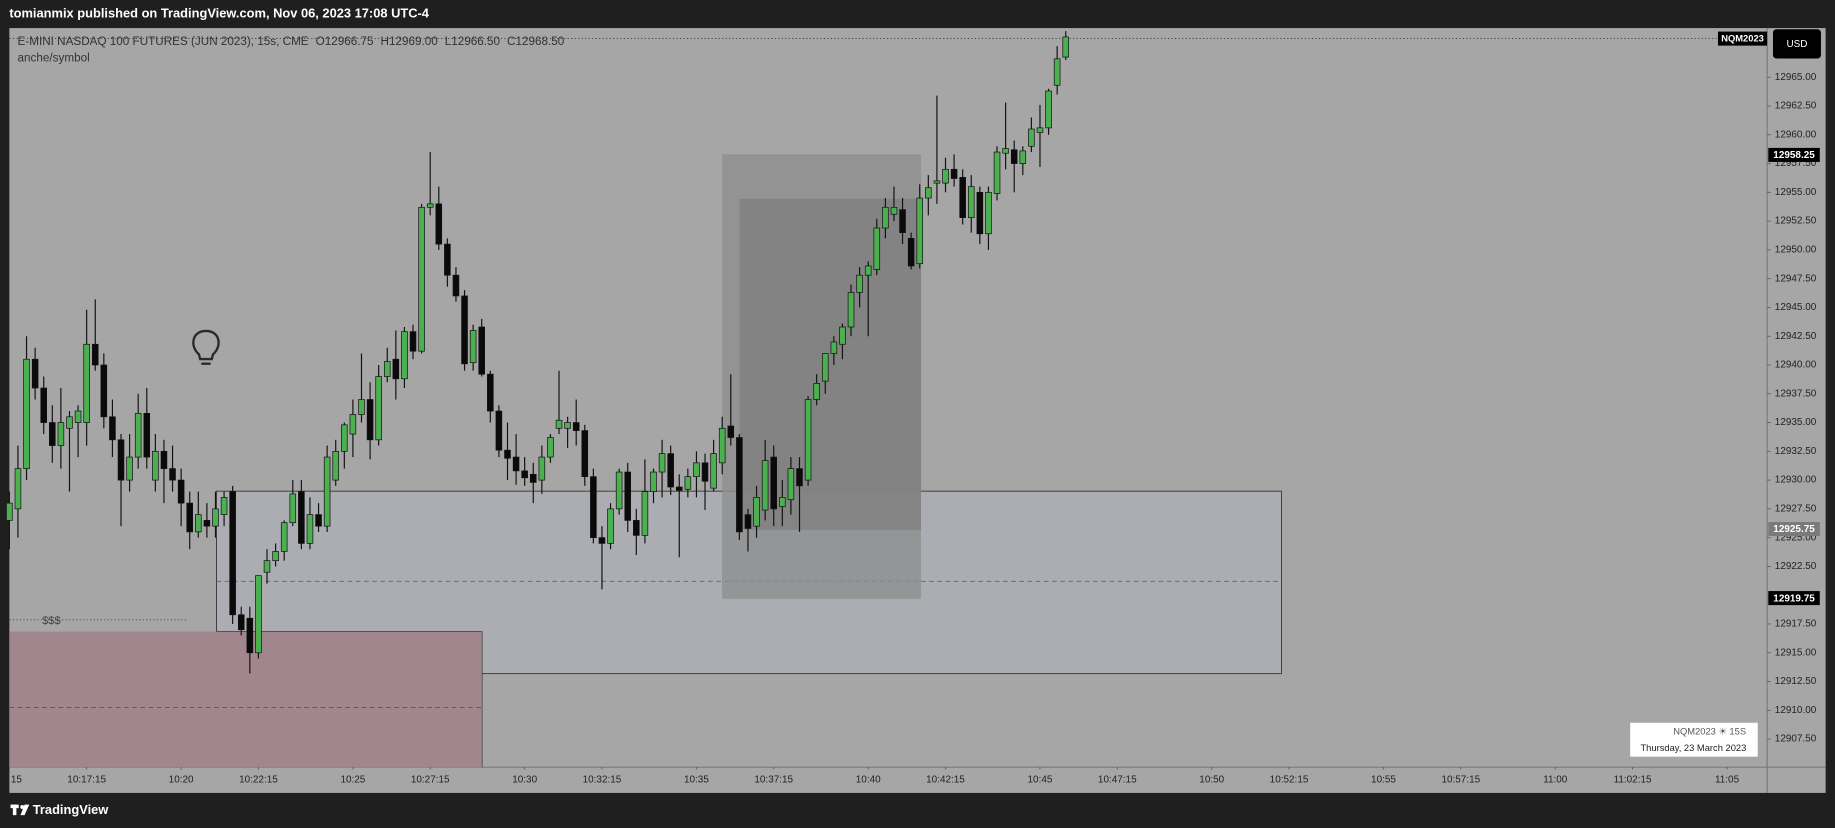 This screenshot has height=828, width=1835. Describe the element at coordinates (1796, 710) in the screenshot. I see `y-tick-label: 12910.00` at that location.